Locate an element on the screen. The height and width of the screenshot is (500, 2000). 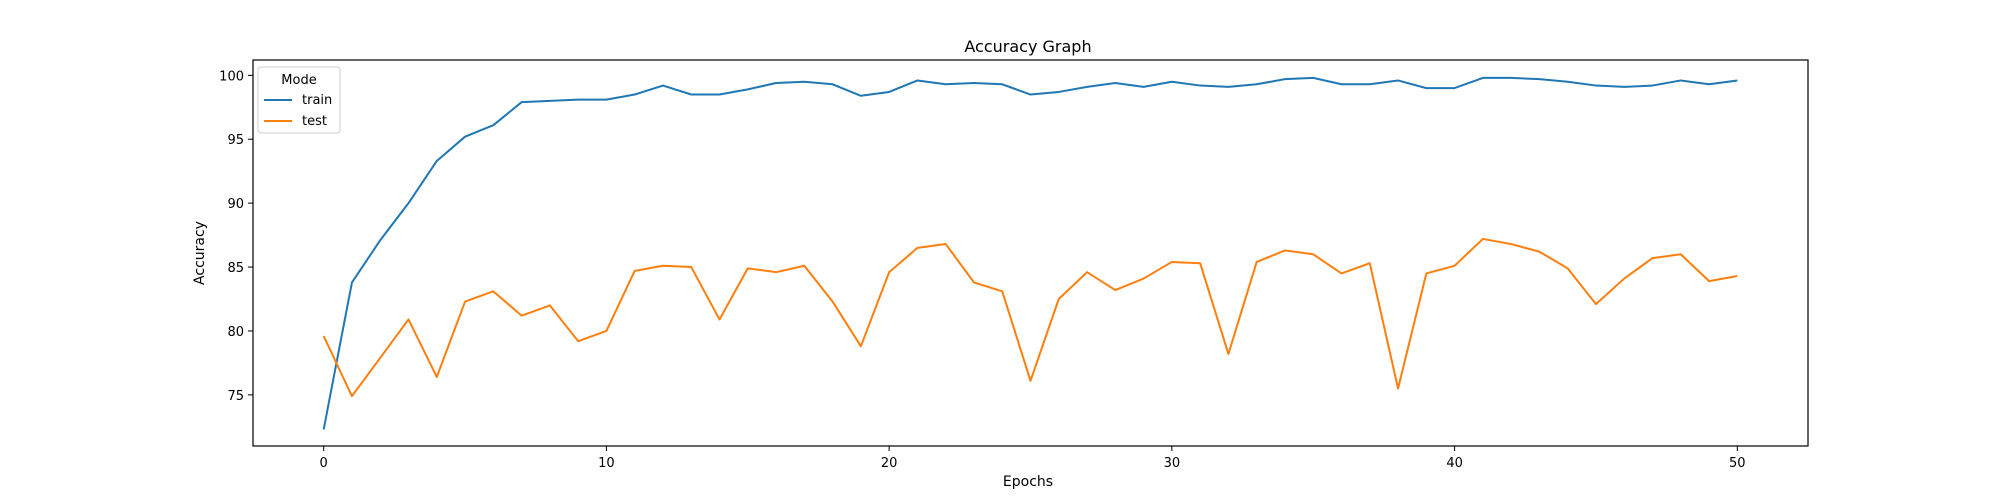
legend-box is located at coordinates (299, 100).